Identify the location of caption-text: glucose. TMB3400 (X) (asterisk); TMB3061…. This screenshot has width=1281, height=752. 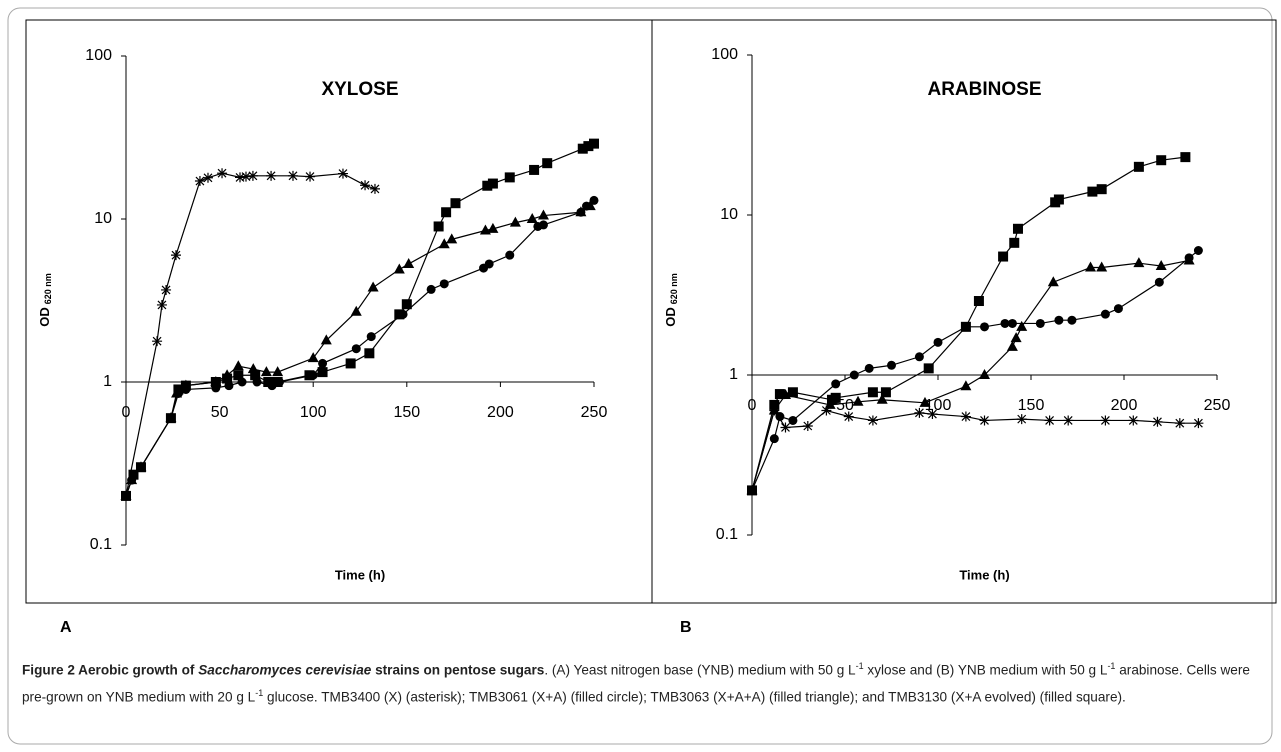
(694, 697).